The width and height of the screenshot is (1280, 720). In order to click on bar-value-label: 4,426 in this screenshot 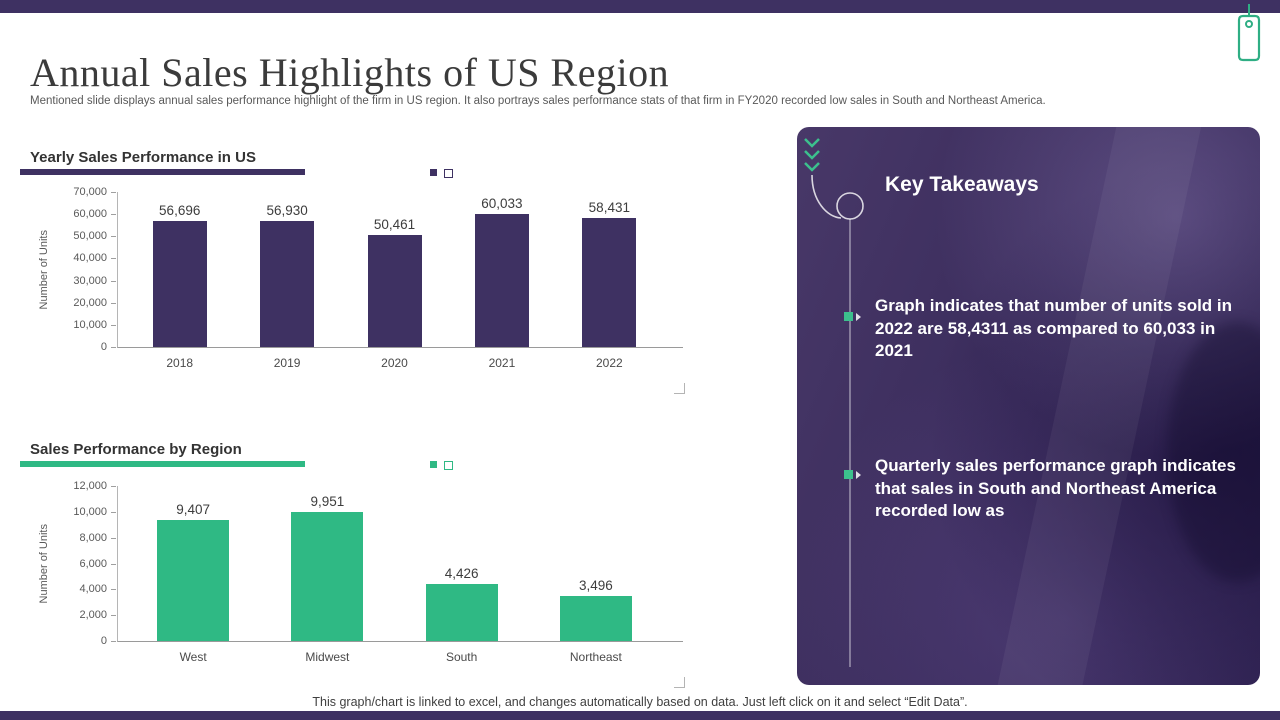, I will do `click(461, 573)`.